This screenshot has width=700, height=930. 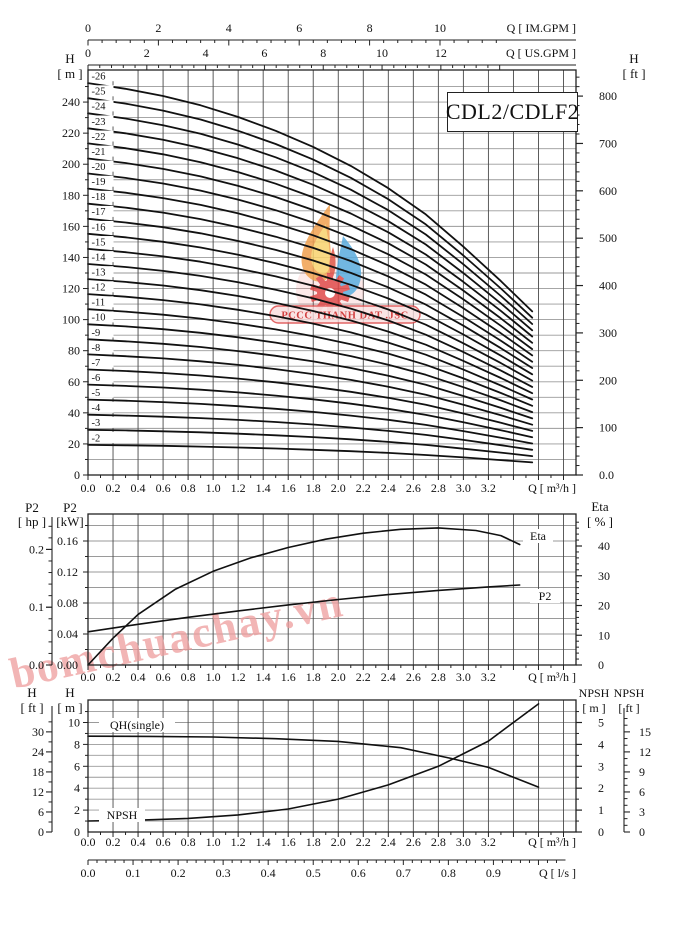 What do you see at coordinates (32, 521) in the screenshot?
I see `axis-unit: [ hp ]` at bounding box center [32, 521].